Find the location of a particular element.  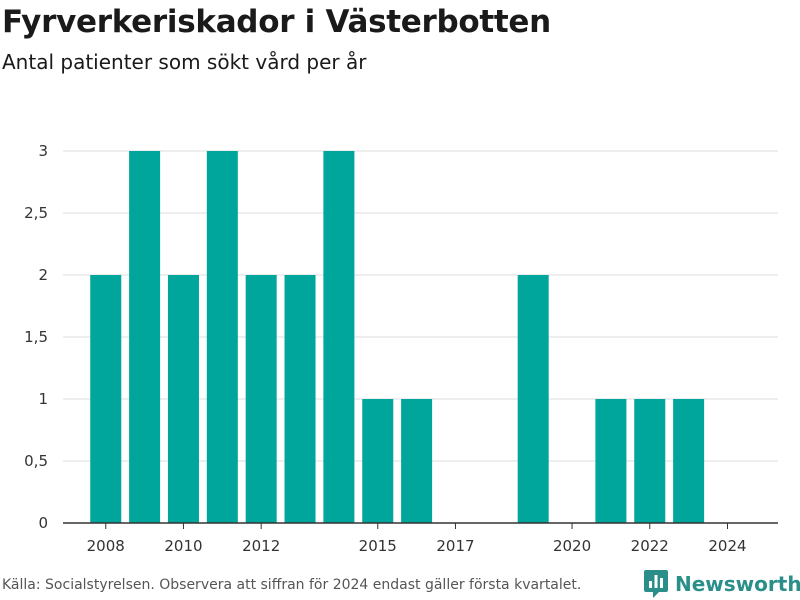

x-tick-label: 2022 is located at coordinates (650, 546).